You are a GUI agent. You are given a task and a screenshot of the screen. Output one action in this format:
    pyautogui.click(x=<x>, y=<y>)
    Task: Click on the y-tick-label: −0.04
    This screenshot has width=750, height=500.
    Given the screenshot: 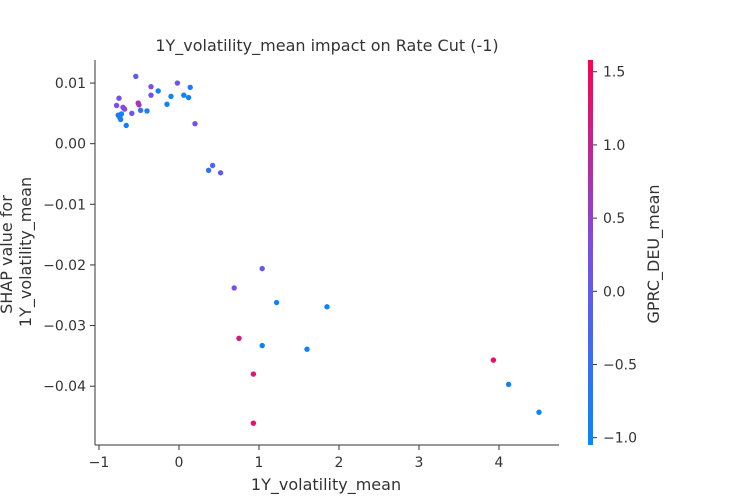 What is the action you would take?
    pyautogui.click(x=64, y=387)
    